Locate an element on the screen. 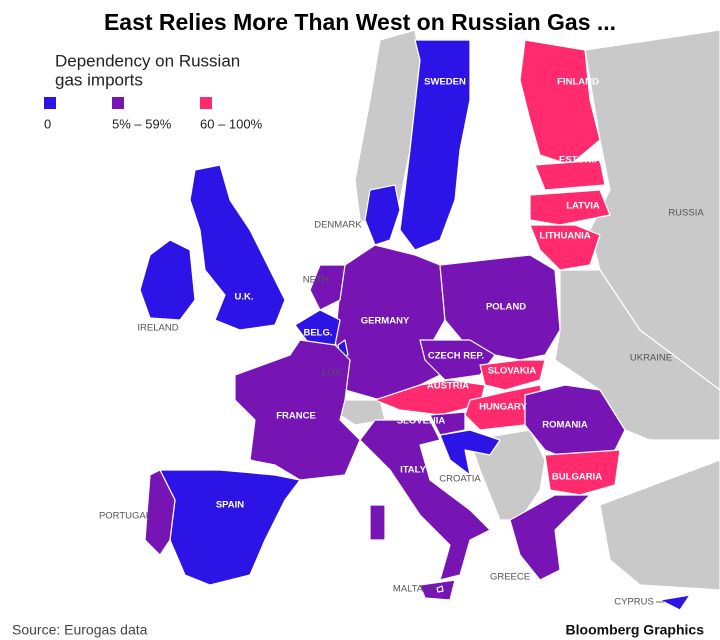 This screenshot has height=640, width=720. country-label: HUNGARY is located at coordinates (503, 407).